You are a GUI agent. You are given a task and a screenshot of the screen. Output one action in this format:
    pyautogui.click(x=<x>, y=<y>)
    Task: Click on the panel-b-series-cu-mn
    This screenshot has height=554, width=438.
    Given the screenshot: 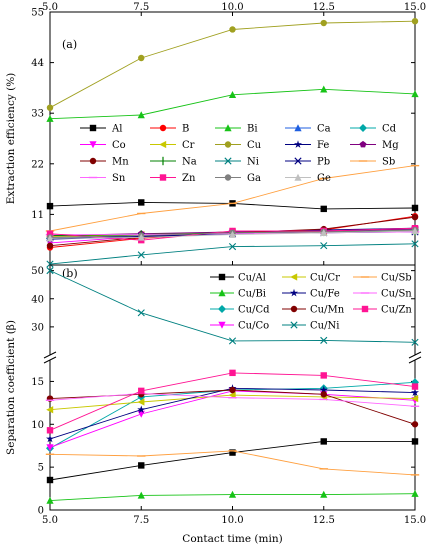 What is the action you would take?
    pyautogui.click(x=232, y=407)
    